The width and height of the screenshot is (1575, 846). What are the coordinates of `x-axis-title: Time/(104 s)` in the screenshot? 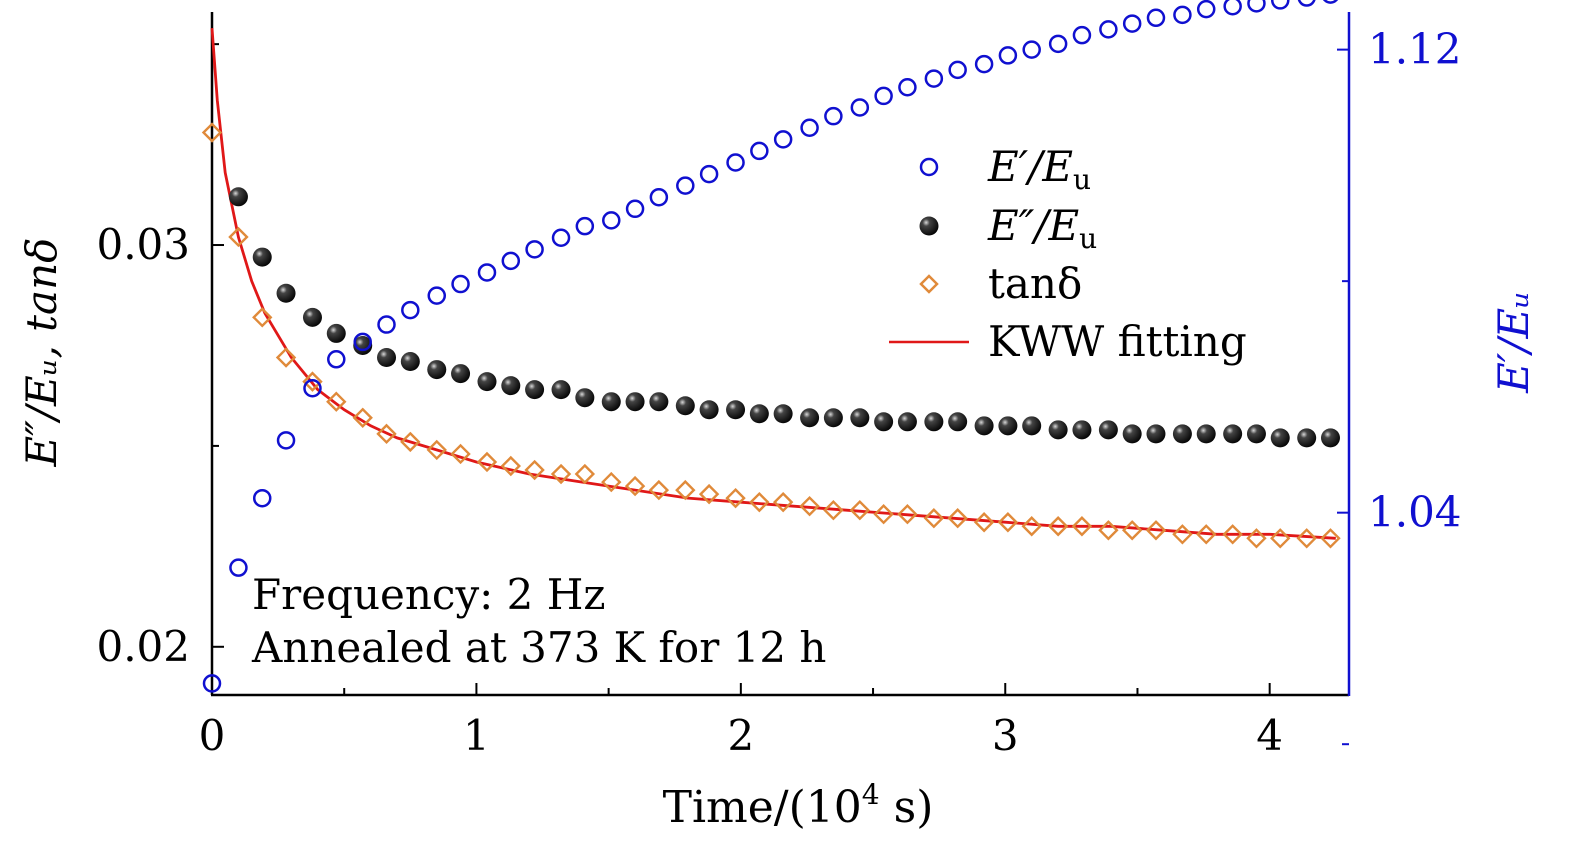 It's located at (798, 805).